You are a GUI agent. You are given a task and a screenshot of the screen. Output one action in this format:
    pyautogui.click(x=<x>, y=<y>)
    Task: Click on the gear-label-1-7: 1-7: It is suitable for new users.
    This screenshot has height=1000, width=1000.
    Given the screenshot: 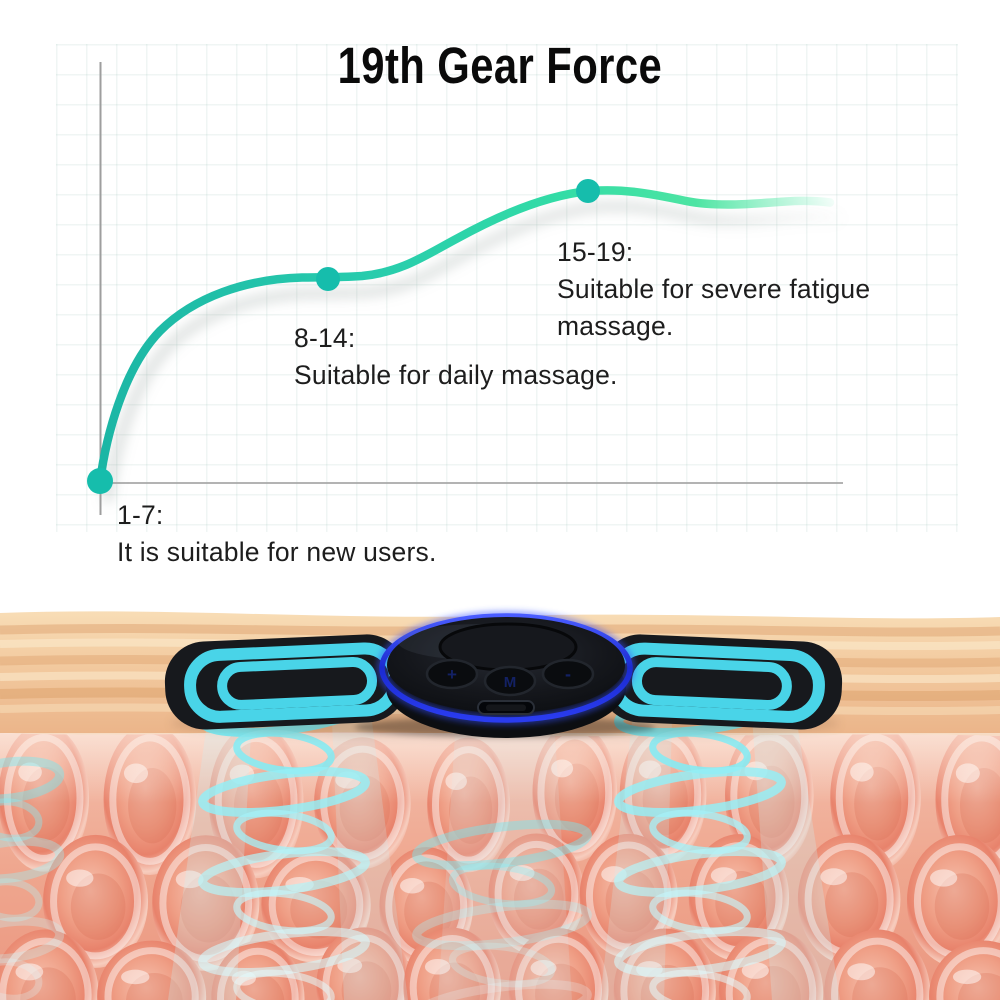 What is the action you would take?
    pyautogui.click(x=277, y=534)
    